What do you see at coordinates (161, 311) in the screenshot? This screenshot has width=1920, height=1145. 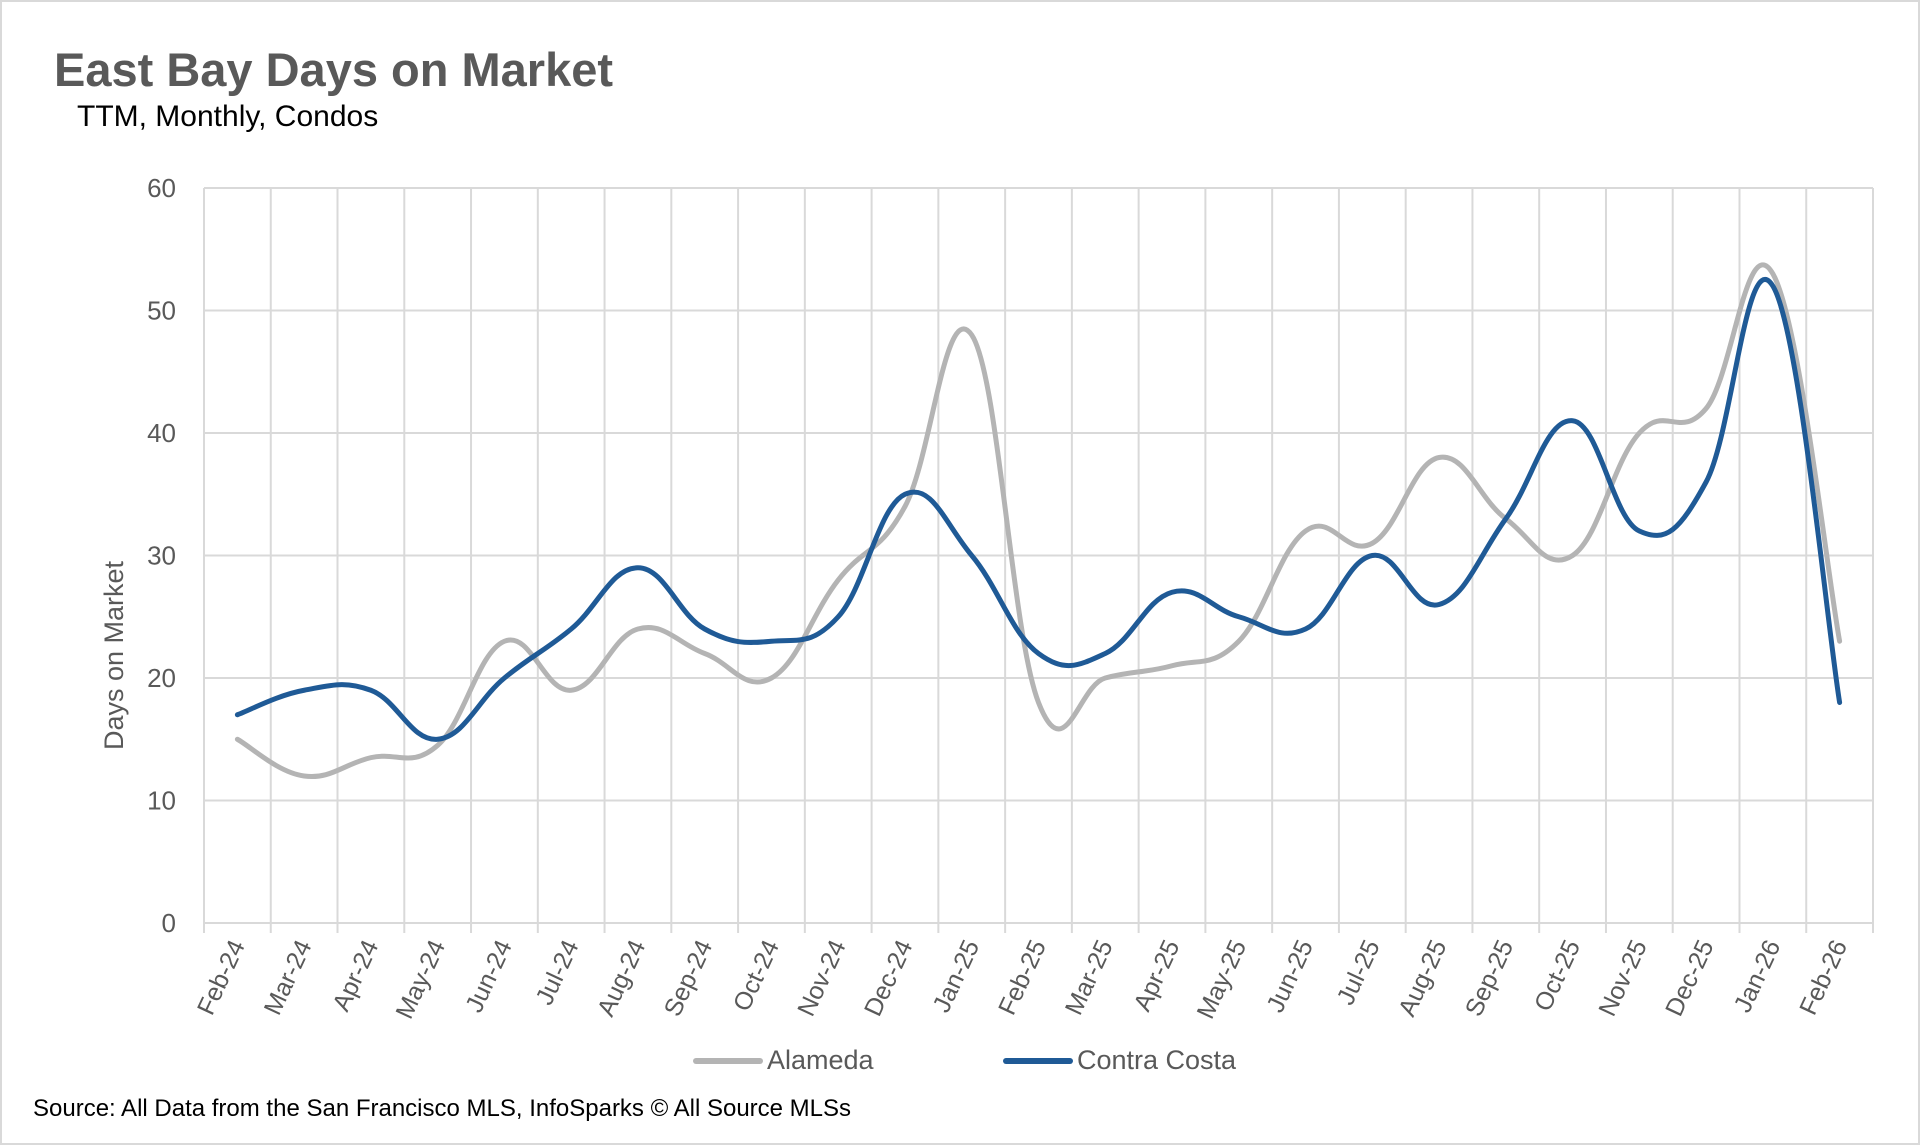 I see `y-tick-label: 50` at bounding box center [161, 311].